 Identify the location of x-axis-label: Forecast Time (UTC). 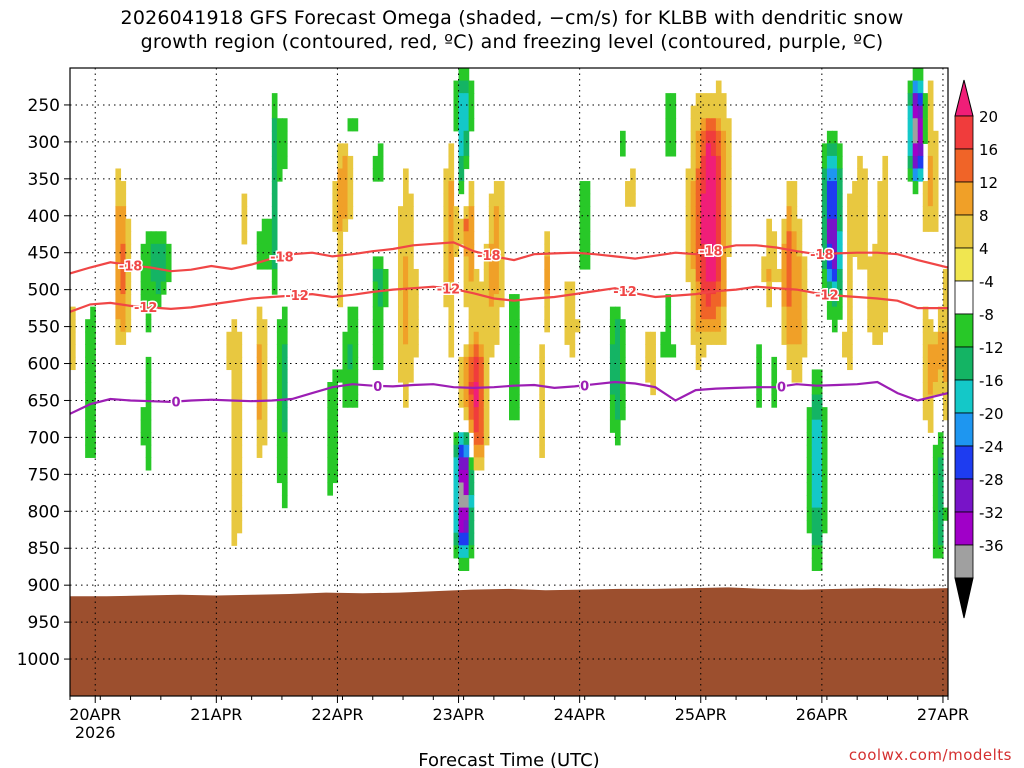
(508, 759).